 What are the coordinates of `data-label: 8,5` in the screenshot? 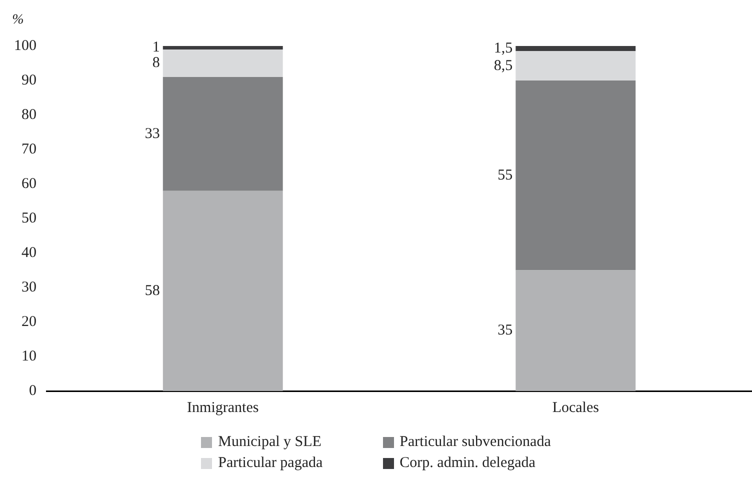 It's located at (503, 66).